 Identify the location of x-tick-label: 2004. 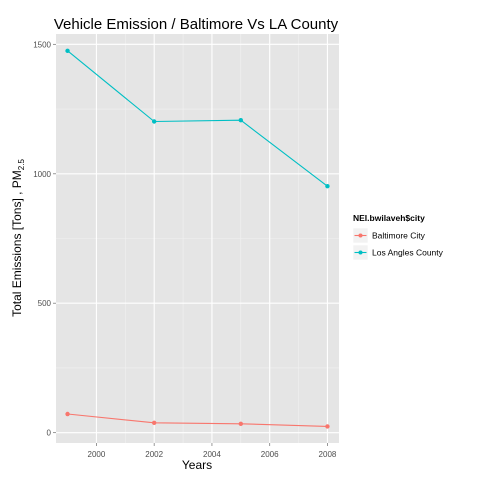
(212, 454).